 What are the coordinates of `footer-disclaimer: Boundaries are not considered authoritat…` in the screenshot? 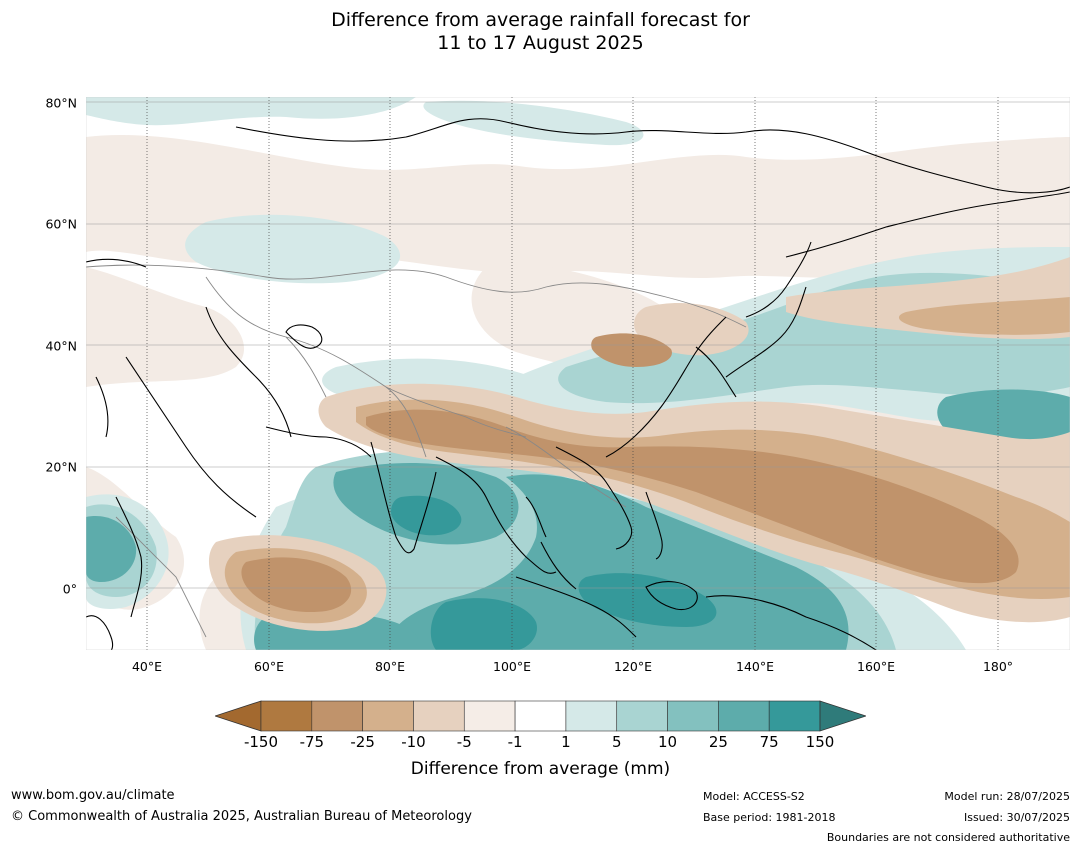 It's located at (948, 837).